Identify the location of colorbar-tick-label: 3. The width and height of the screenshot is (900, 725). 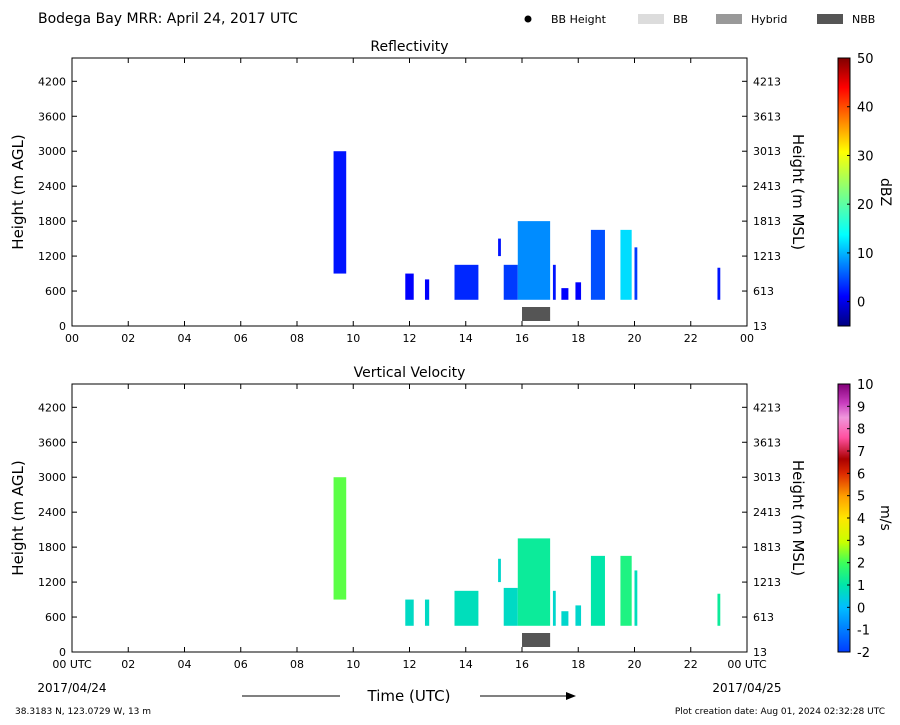
(861, 541).